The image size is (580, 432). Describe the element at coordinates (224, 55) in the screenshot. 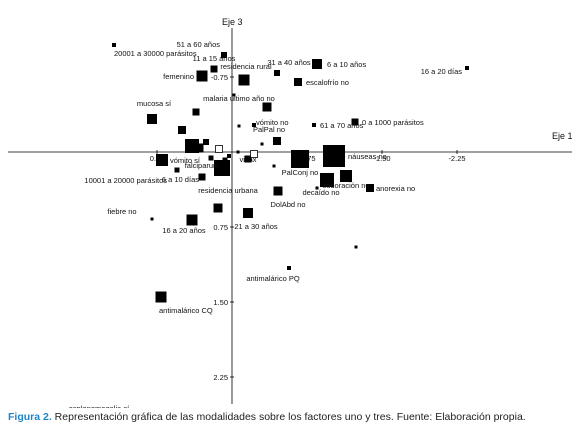

I see `point-51-a-60-anos` at that location.